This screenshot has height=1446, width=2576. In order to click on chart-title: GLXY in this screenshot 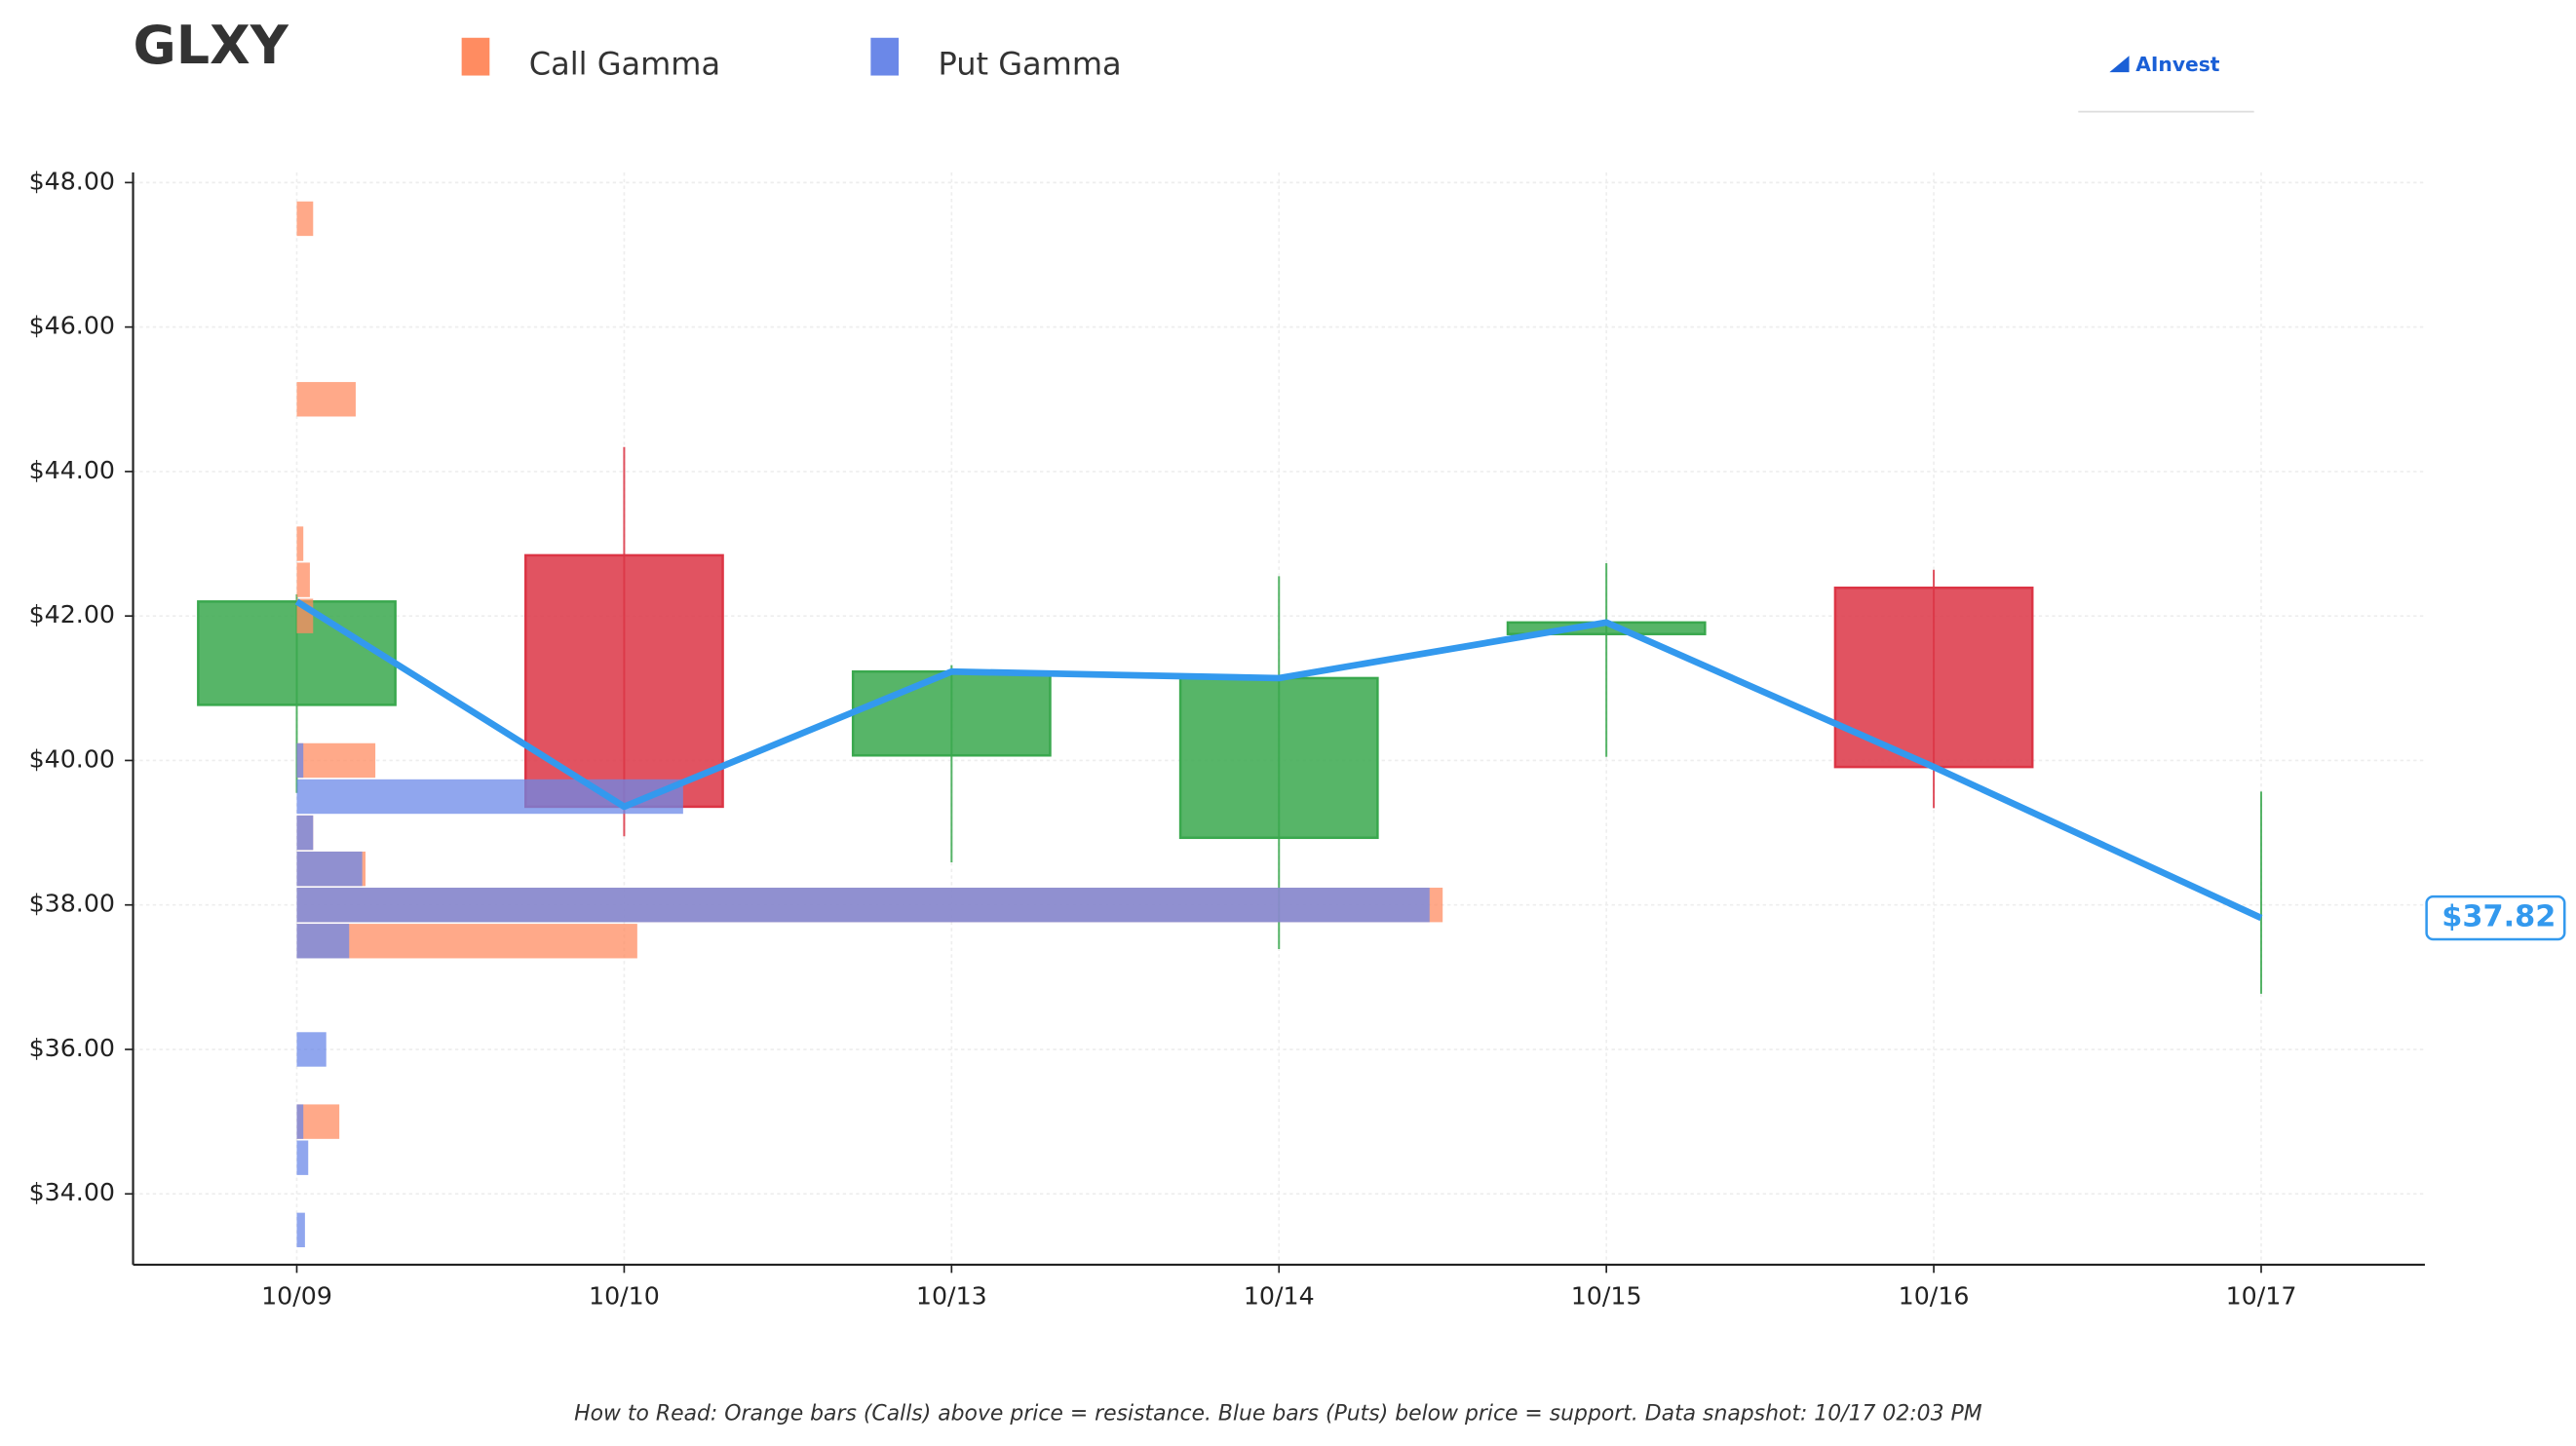, I will do `click(211, 45)`.